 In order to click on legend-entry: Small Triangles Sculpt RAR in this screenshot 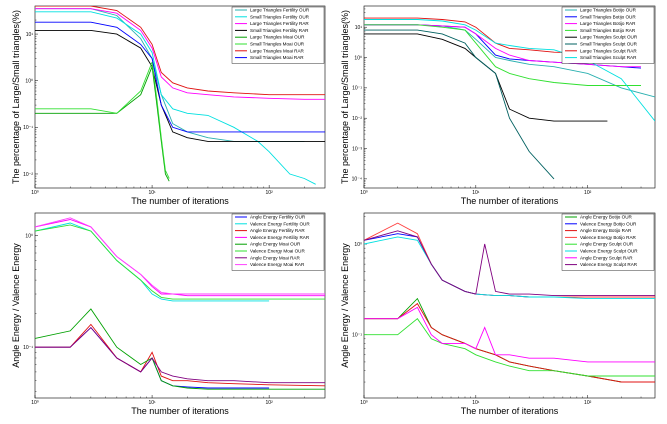, I will do `click(608, 57)`.